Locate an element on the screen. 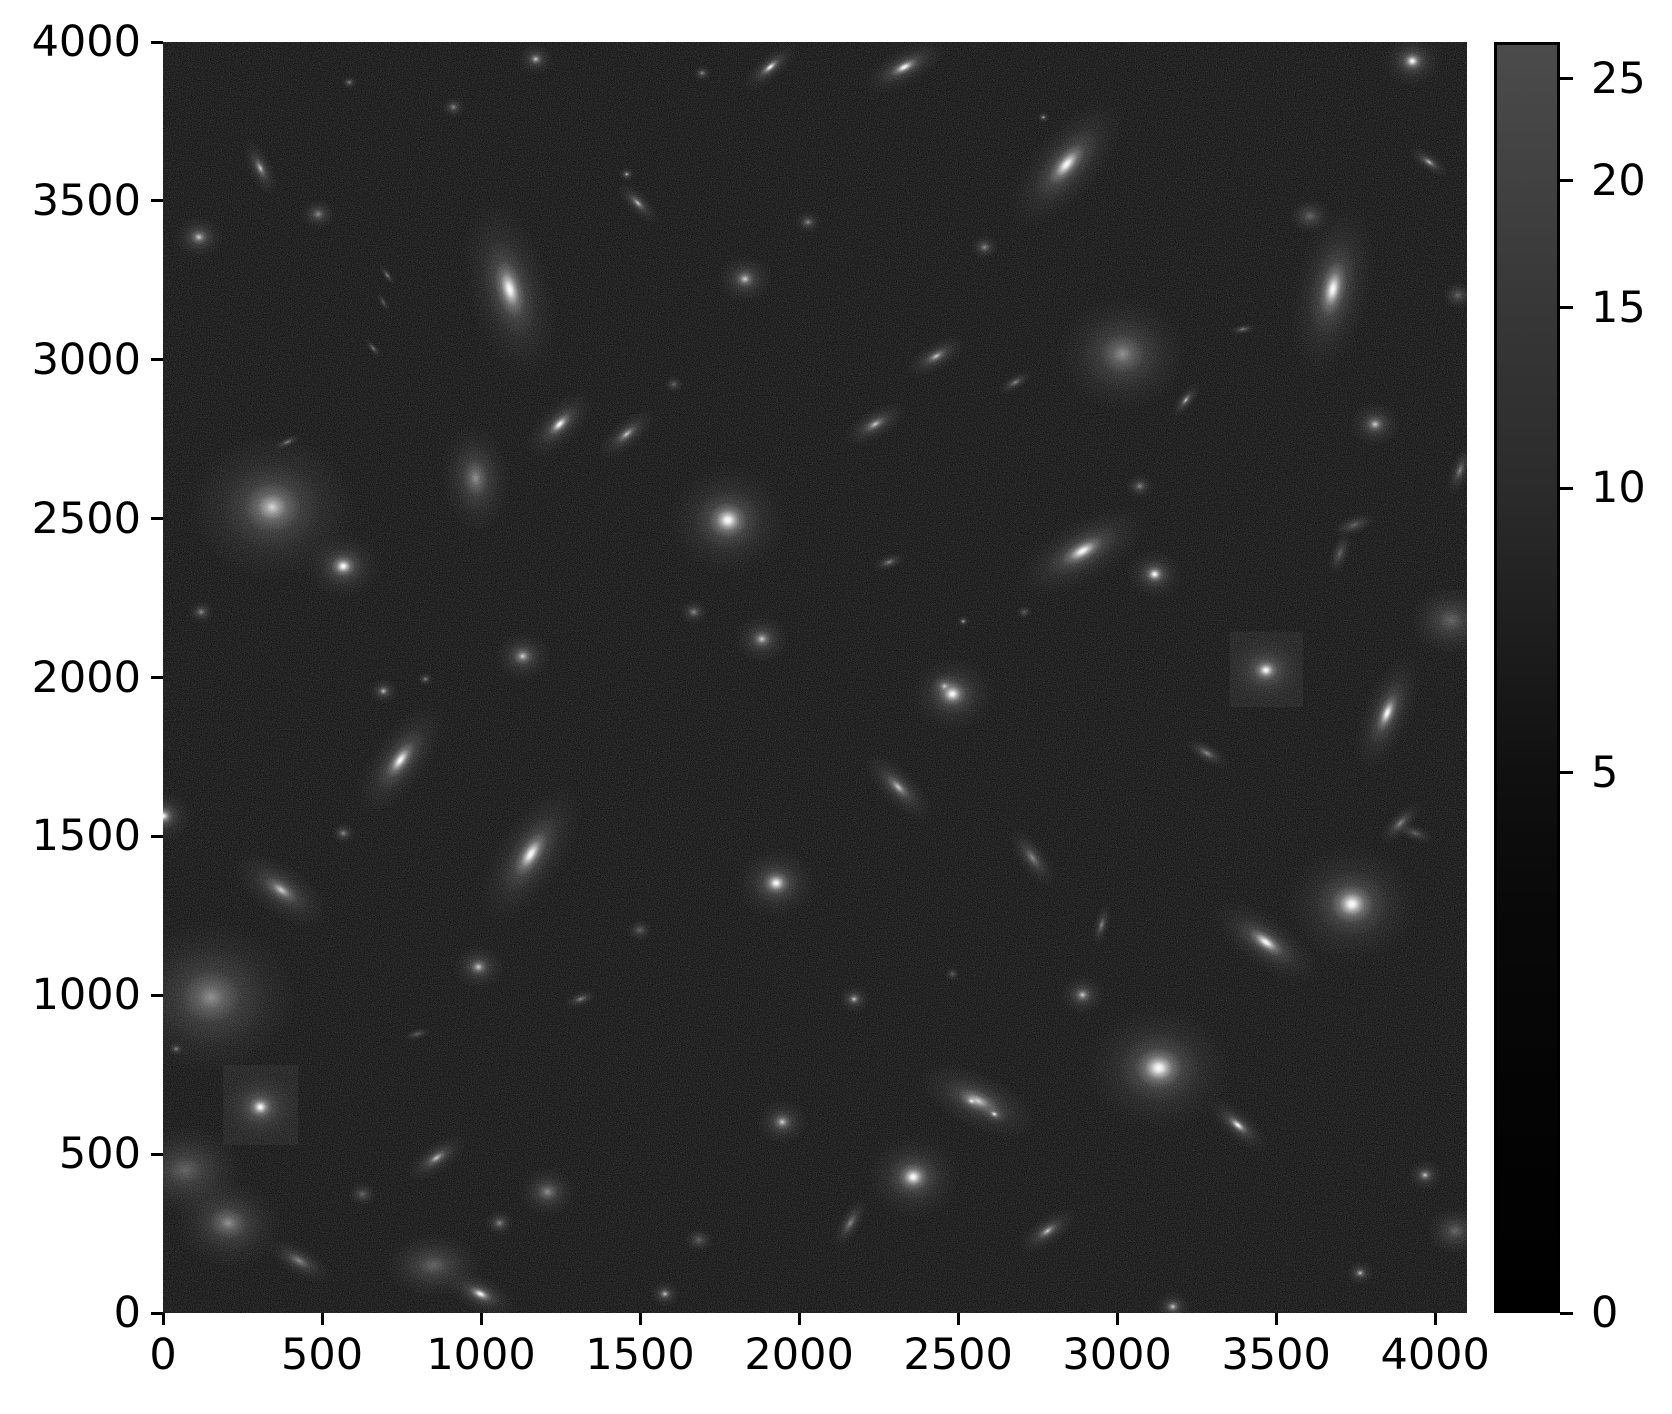 This screenshot has height=1414, width=1672. y-axis-tick-label: 2000 is located at coordinates (86, 677).